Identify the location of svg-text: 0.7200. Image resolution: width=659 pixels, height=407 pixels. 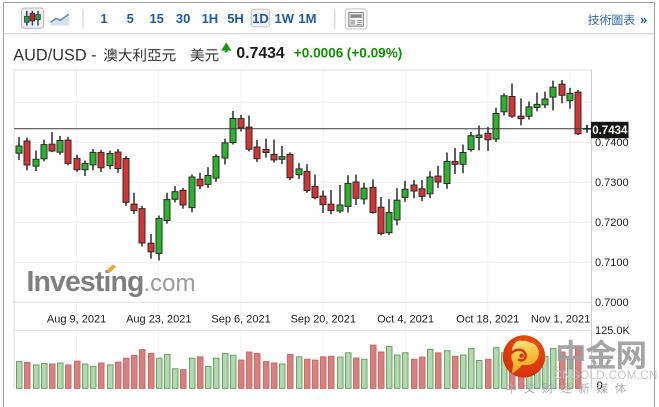
(612, 223).